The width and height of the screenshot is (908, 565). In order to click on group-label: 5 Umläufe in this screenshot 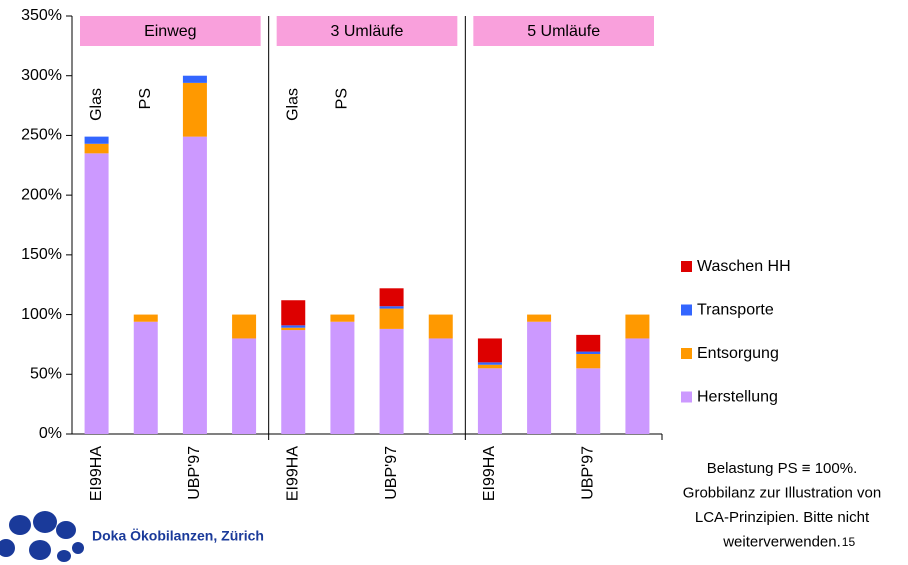, I will do `click(563, 31)`.